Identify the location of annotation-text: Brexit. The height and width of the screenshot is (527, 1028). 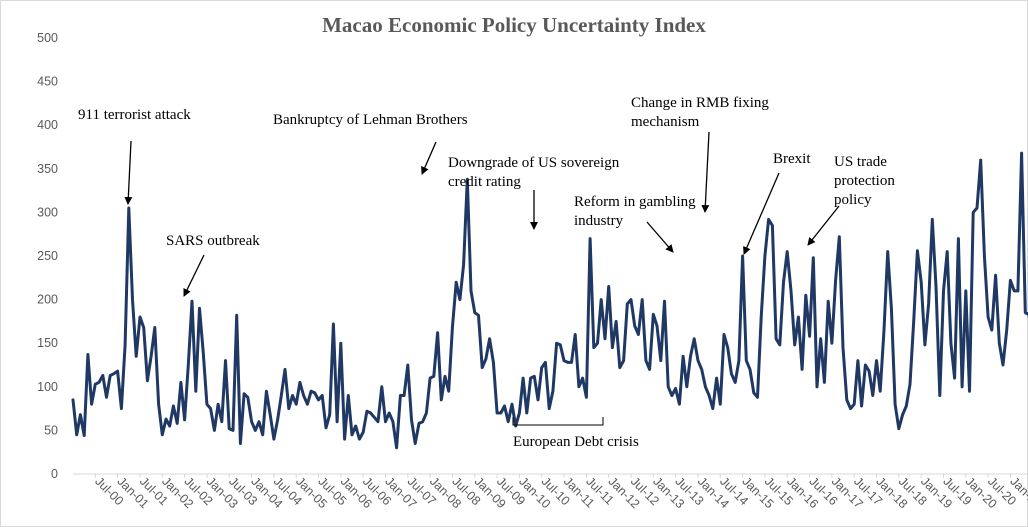
(792, 159).